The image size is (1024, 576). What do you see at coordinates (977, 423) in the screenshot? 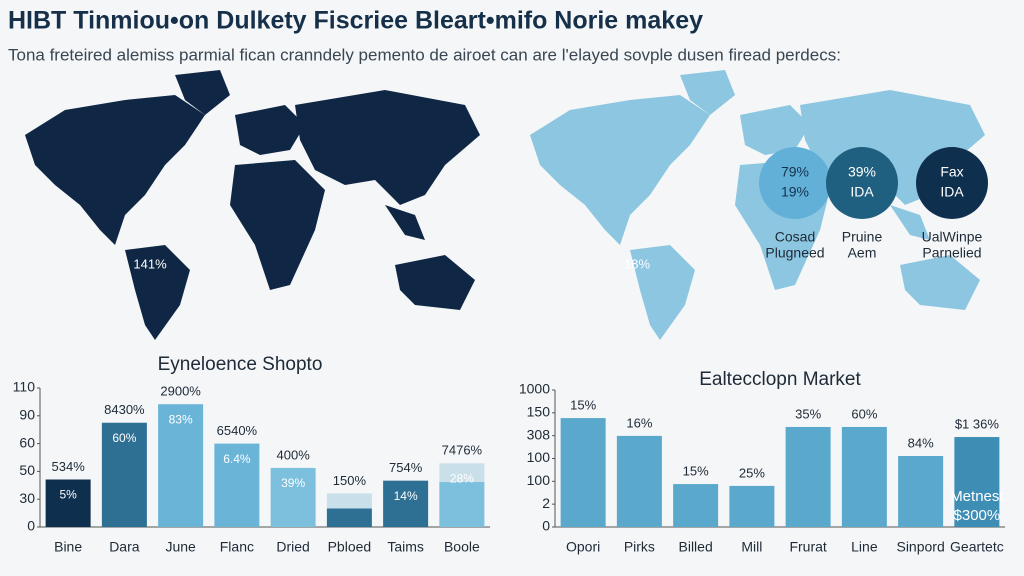
I see `bar-top-label: $1 36%` at bounding box center [977, 423].